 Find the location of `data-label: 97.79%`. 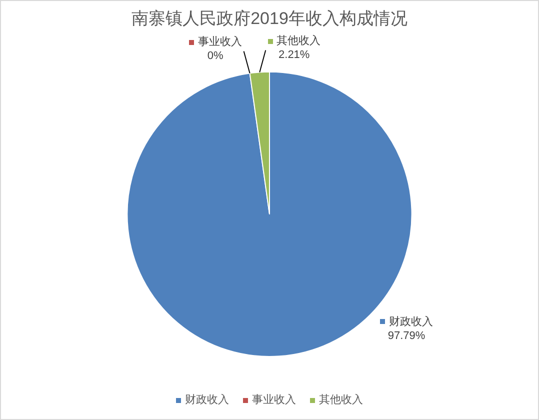

data-label: 97.79% is located at coordinates (406, 335).